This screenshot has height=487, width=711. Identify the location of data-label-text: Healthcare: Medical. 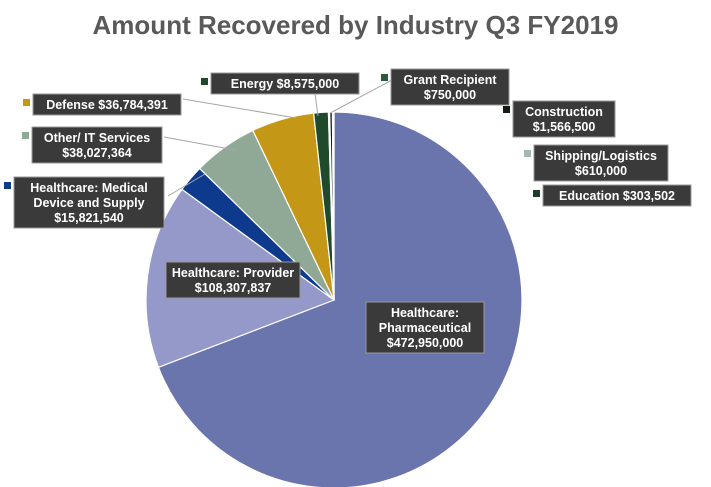
(88, 188).